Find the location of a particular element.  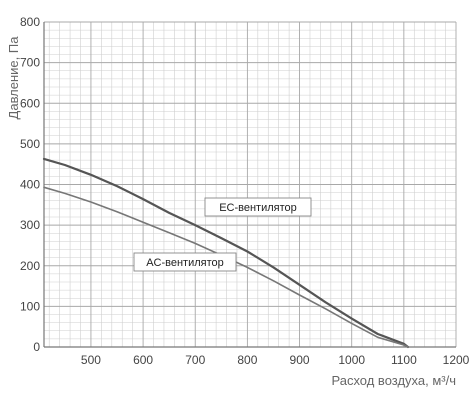

x-tick-label: 1000 is located at coordinates (351, 360).